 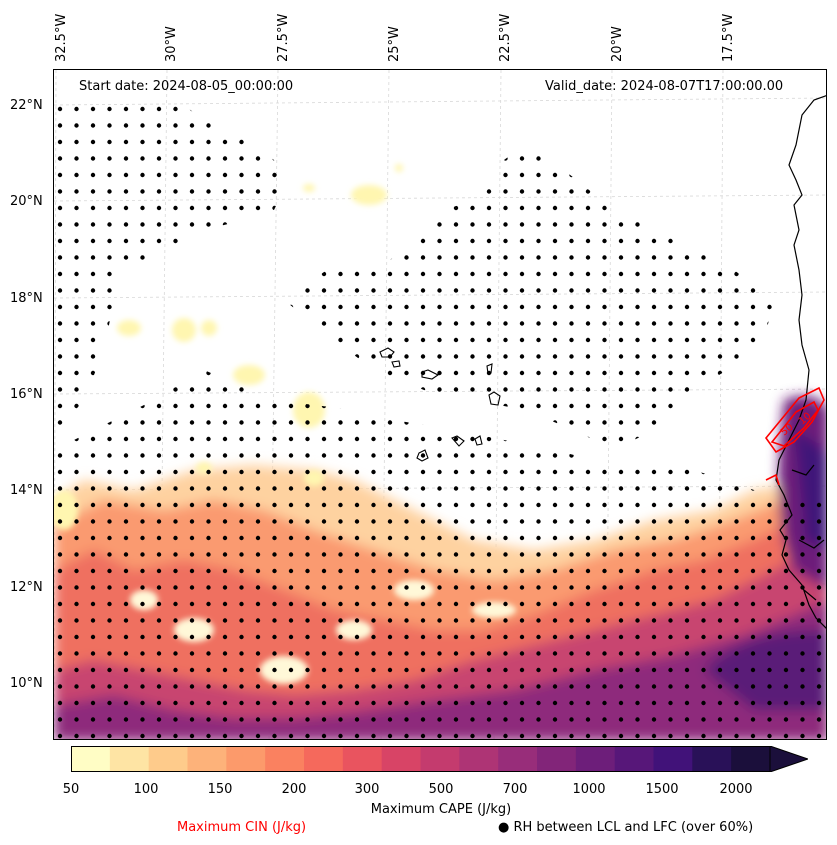 I want to click on lat-label-22n: 22°N, so click(x=26, y=105).